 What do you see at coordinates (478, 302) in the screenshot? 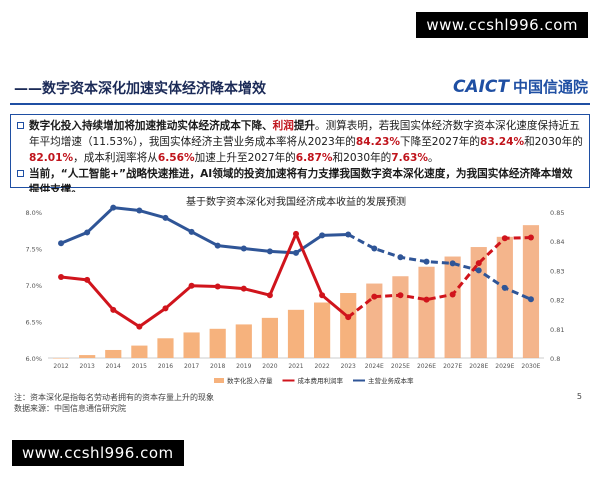
I see `bar-2028E` at bounding box center [478, 302].